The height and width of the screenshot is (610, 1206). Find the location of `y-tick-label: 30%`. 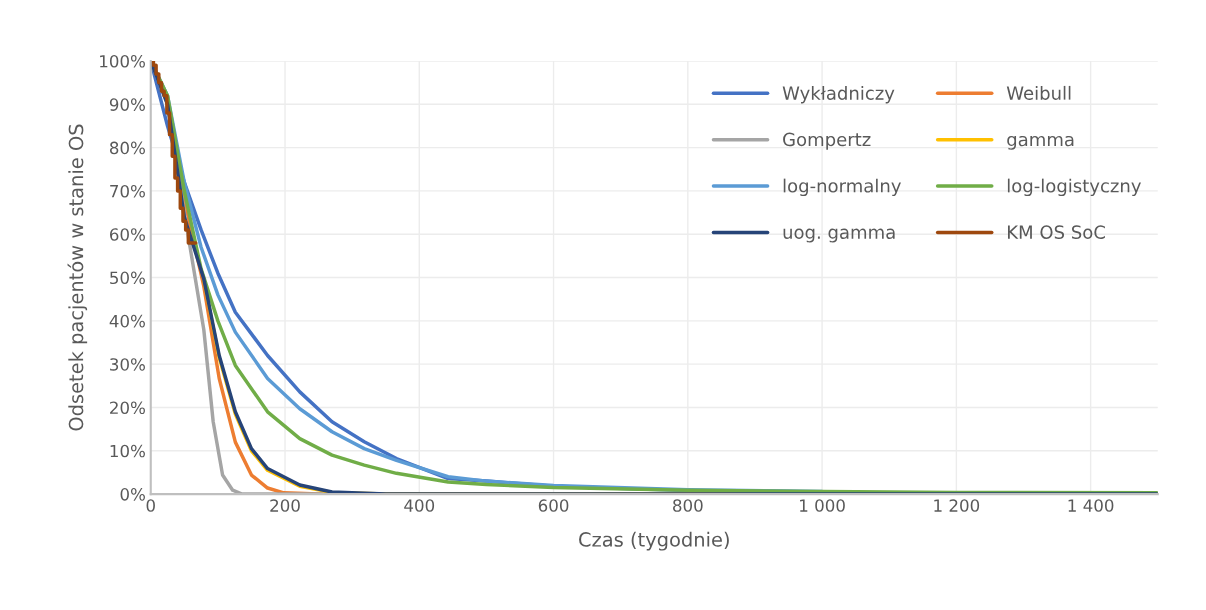

y-tick-label: 30% is located at coordinates (127, 364).